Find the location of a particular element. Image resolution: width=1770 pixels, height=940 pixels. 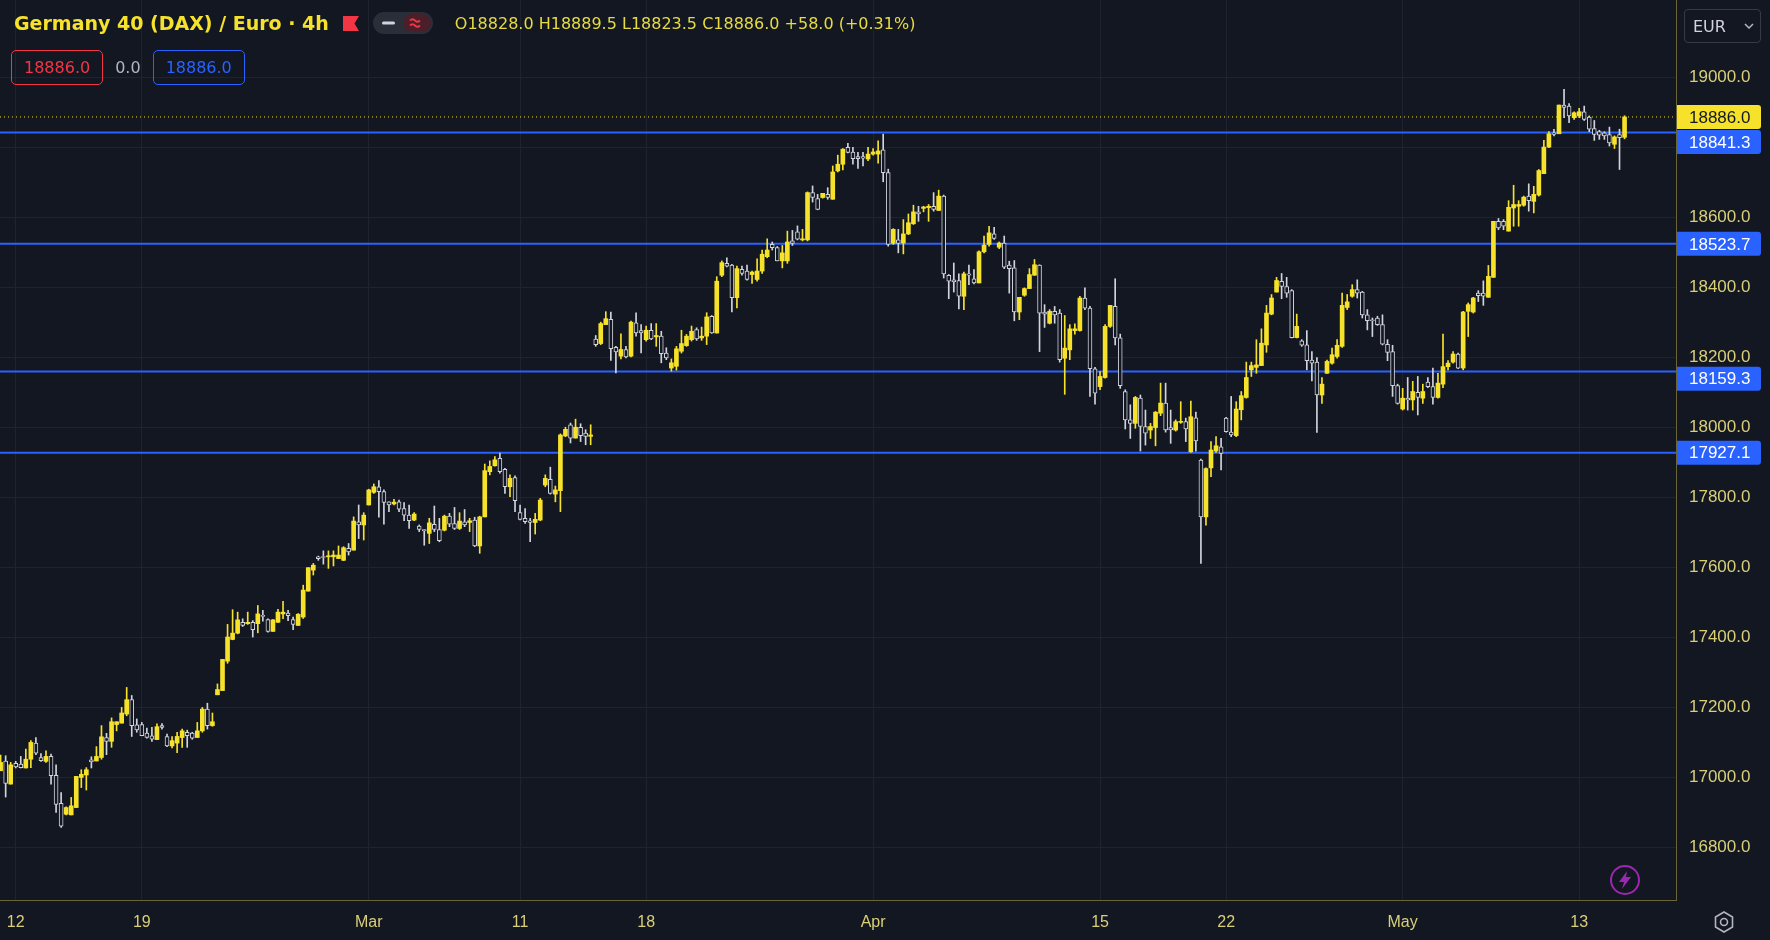

y-tick-label: 17000.0 is located at coordinates (1720, 777).